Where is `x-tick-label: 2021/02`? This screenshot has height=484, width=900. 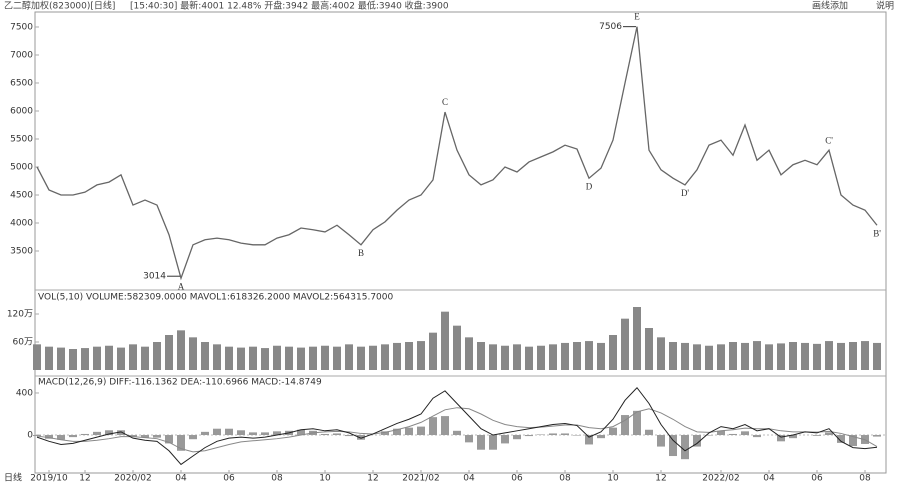 x-tick-label: 2021/02 is located at coordinates (420, 479).